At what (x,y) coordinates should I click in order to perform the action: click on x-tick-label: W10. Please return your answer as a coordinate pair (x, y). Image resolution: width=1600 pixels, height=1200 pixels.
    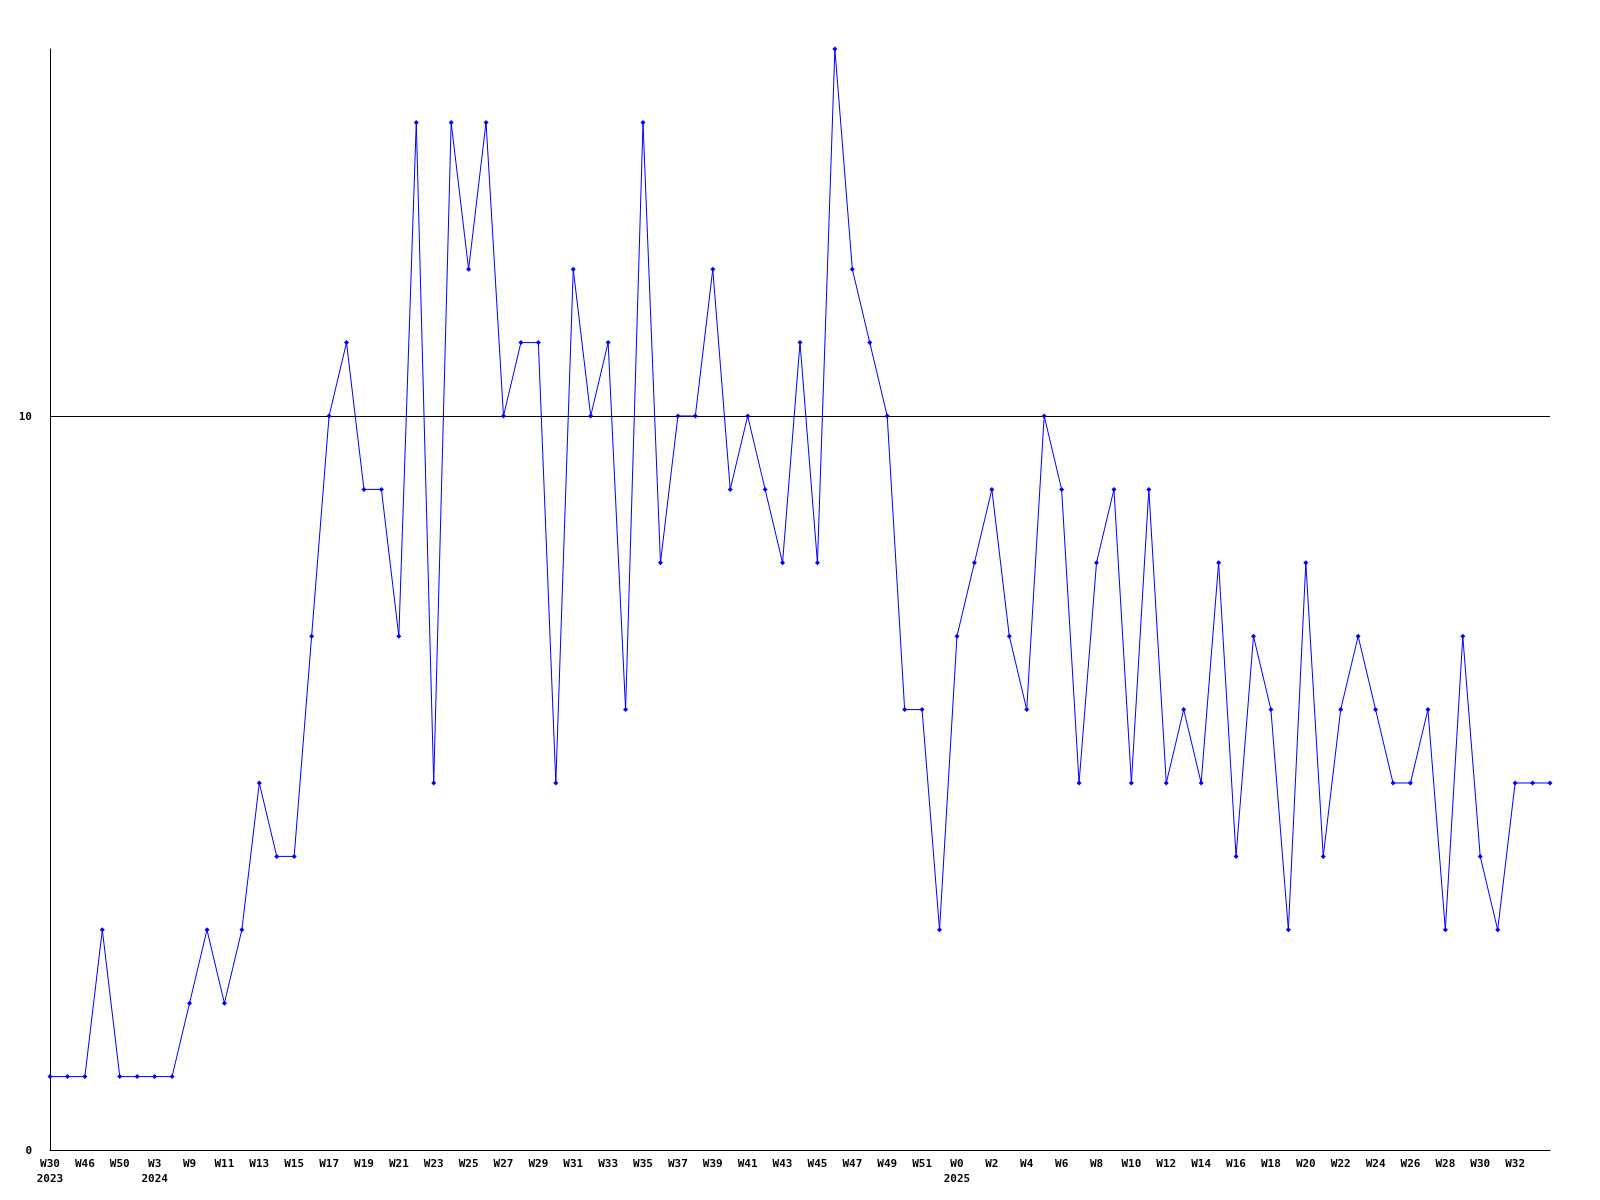
    Looking at the image, I should click on (1131, 1163).